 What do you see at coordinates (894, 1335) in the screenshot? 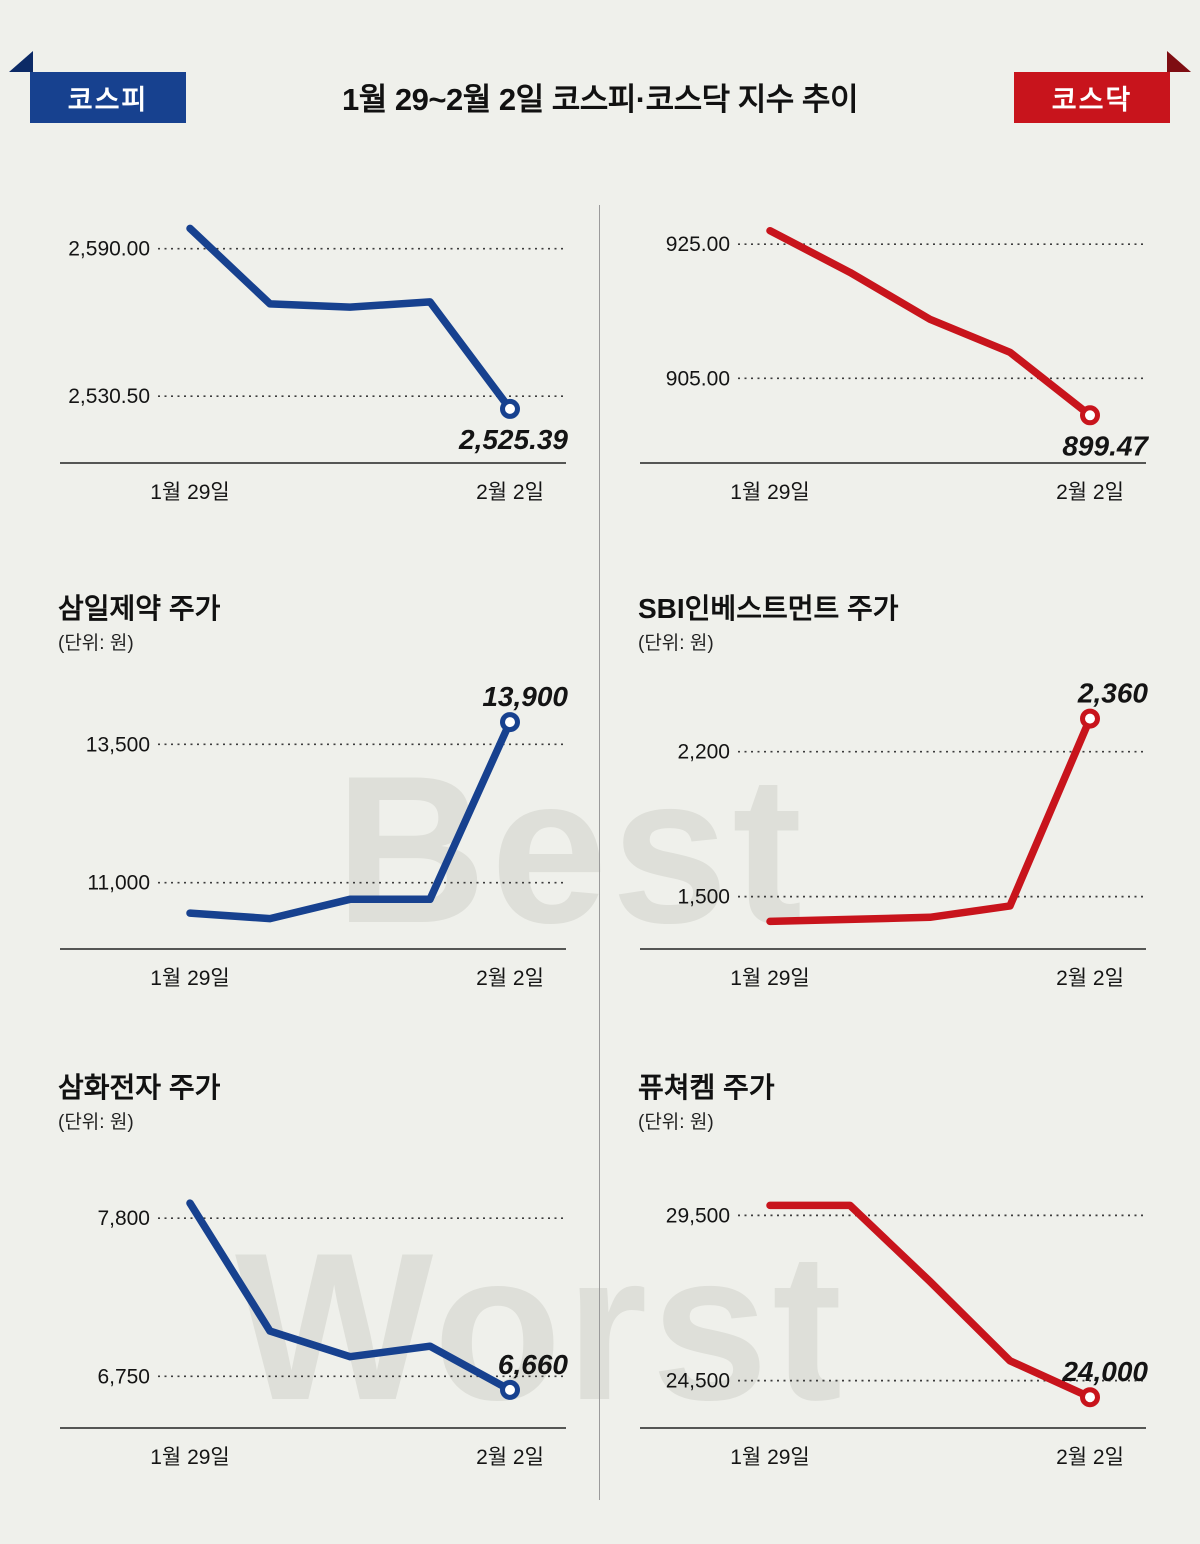
I see `futurechem-line-chart: 29,500 24,500 1월 29일 2월 2일 24,000` at bounding box center [894, 1335].